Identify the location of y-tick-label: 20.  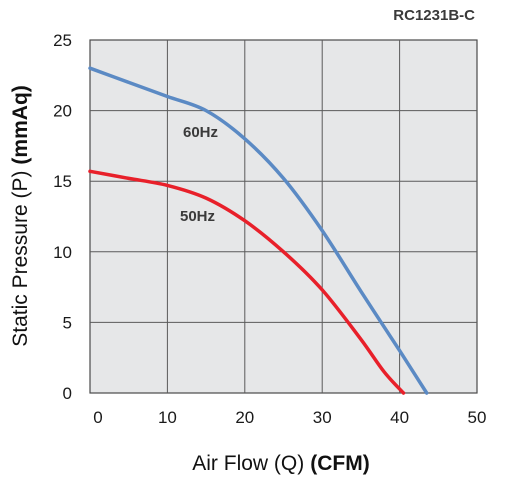
(62, 111).